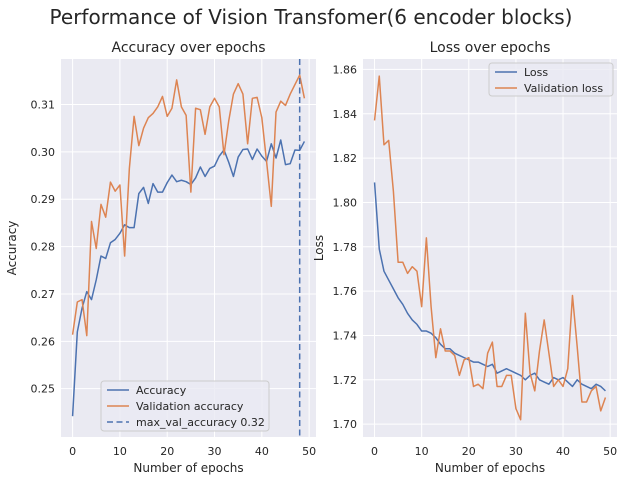  Describe the element at coordinates (200, 422) in the screenshot. I see `legend-label: max_val_accuracy 0.32` at that location.